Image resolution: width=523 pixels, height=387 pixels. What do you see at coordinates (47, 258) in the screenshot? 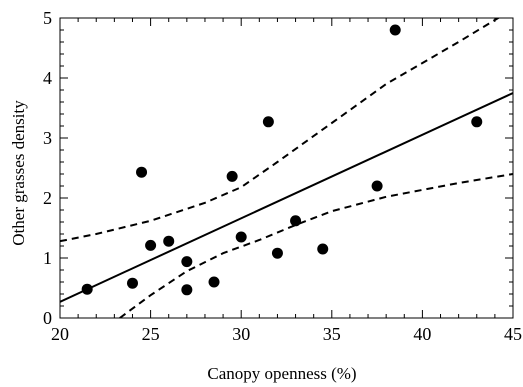
I see `y-tick-label: 1` at bounding box center [47, 258].